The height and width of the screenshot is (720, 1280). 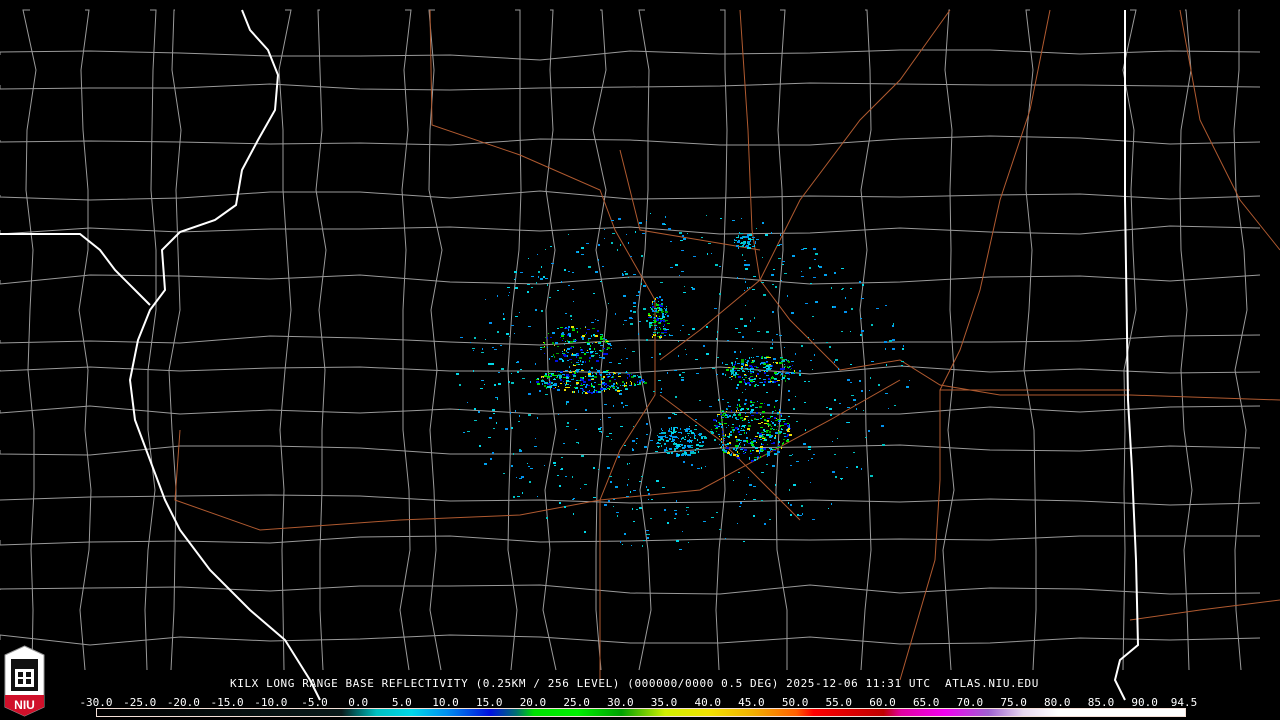 What do you see at coordinates (514, 340) in the screenshot?
I see `county-line` at bounding box center [514, 340].